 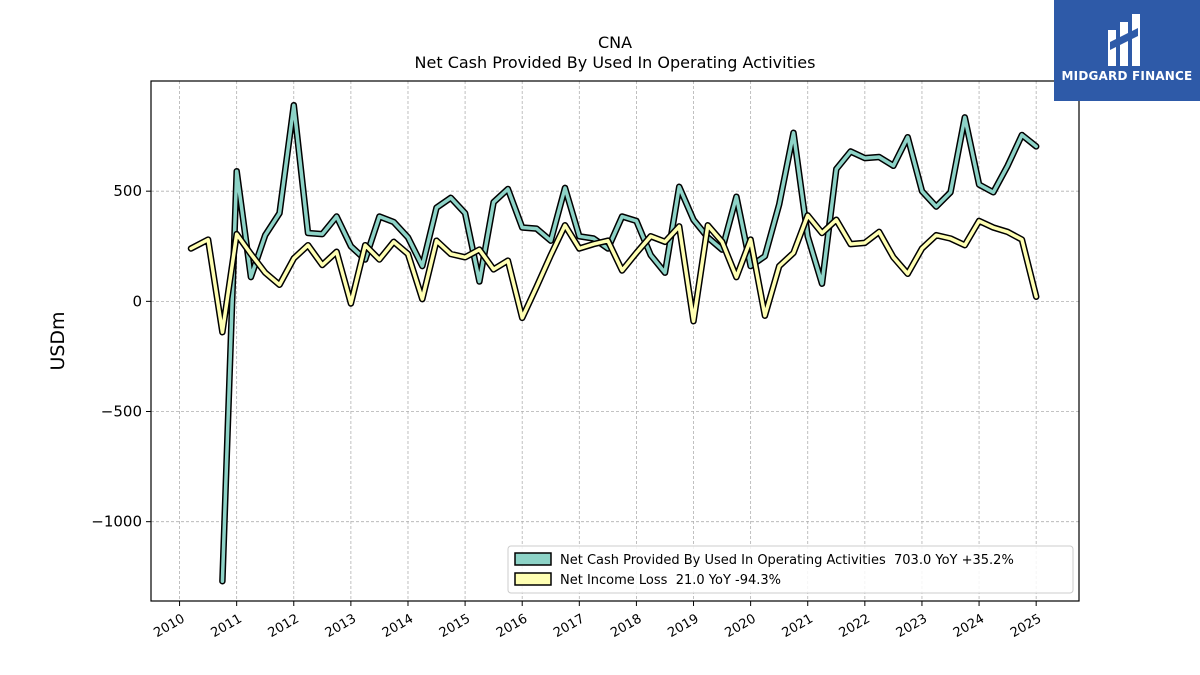 What do you see at coordinates (455, 626) in the screenshot?
I see `x-tick-label: 2015` at bounding box center [455, 626].